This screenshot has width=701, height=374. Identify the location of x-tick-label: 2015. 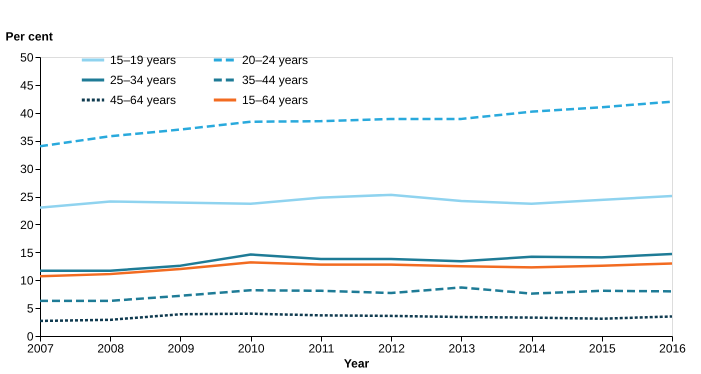
(602, 349).